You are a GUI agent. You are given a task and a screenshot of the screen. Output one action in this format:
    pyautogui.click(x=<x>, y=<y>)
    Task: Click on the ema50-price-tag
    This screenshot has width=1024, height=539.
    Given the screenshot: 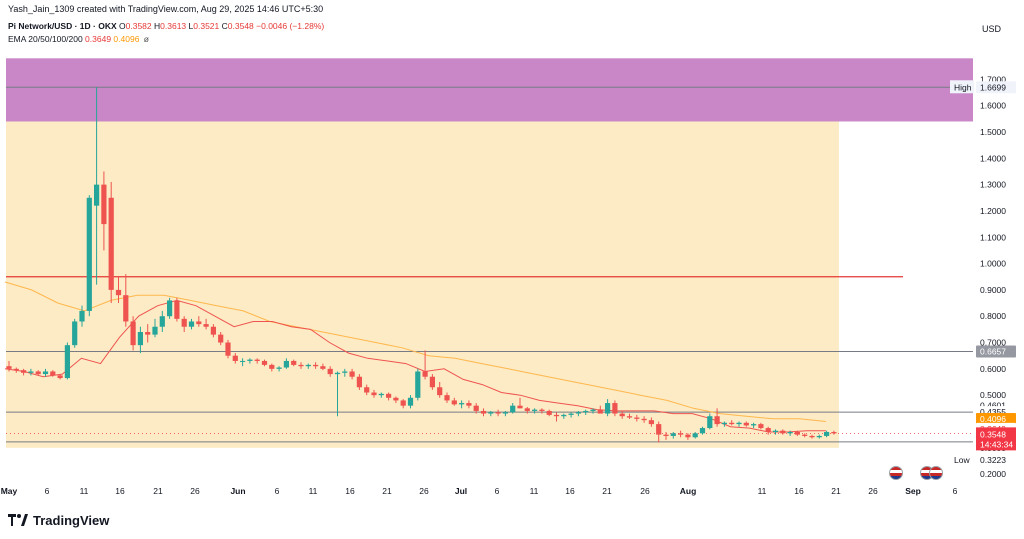 What is the action you would take?
    pyautogui.click(x=996, y=418)
    